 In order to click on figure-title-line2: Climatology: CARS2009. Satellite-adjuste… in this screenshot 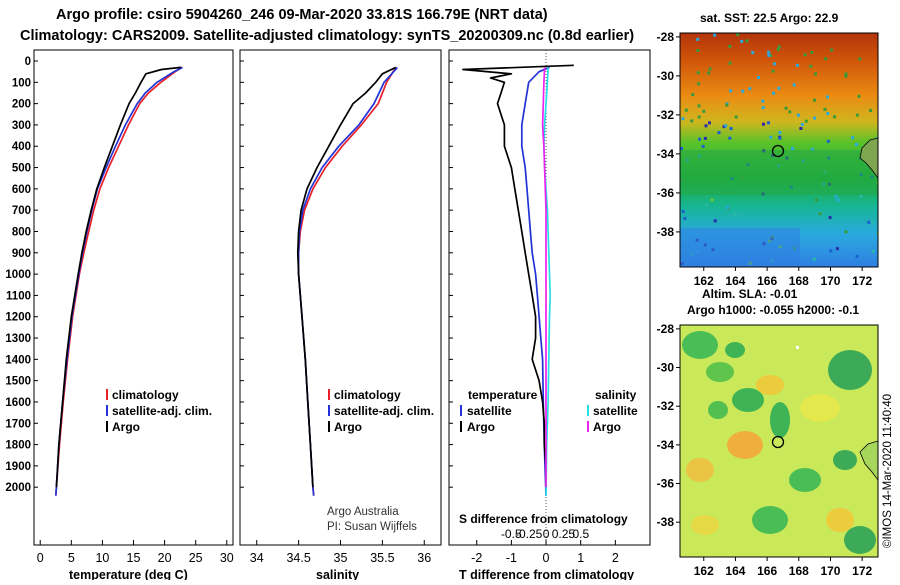, I will do `click(327, 36)`.